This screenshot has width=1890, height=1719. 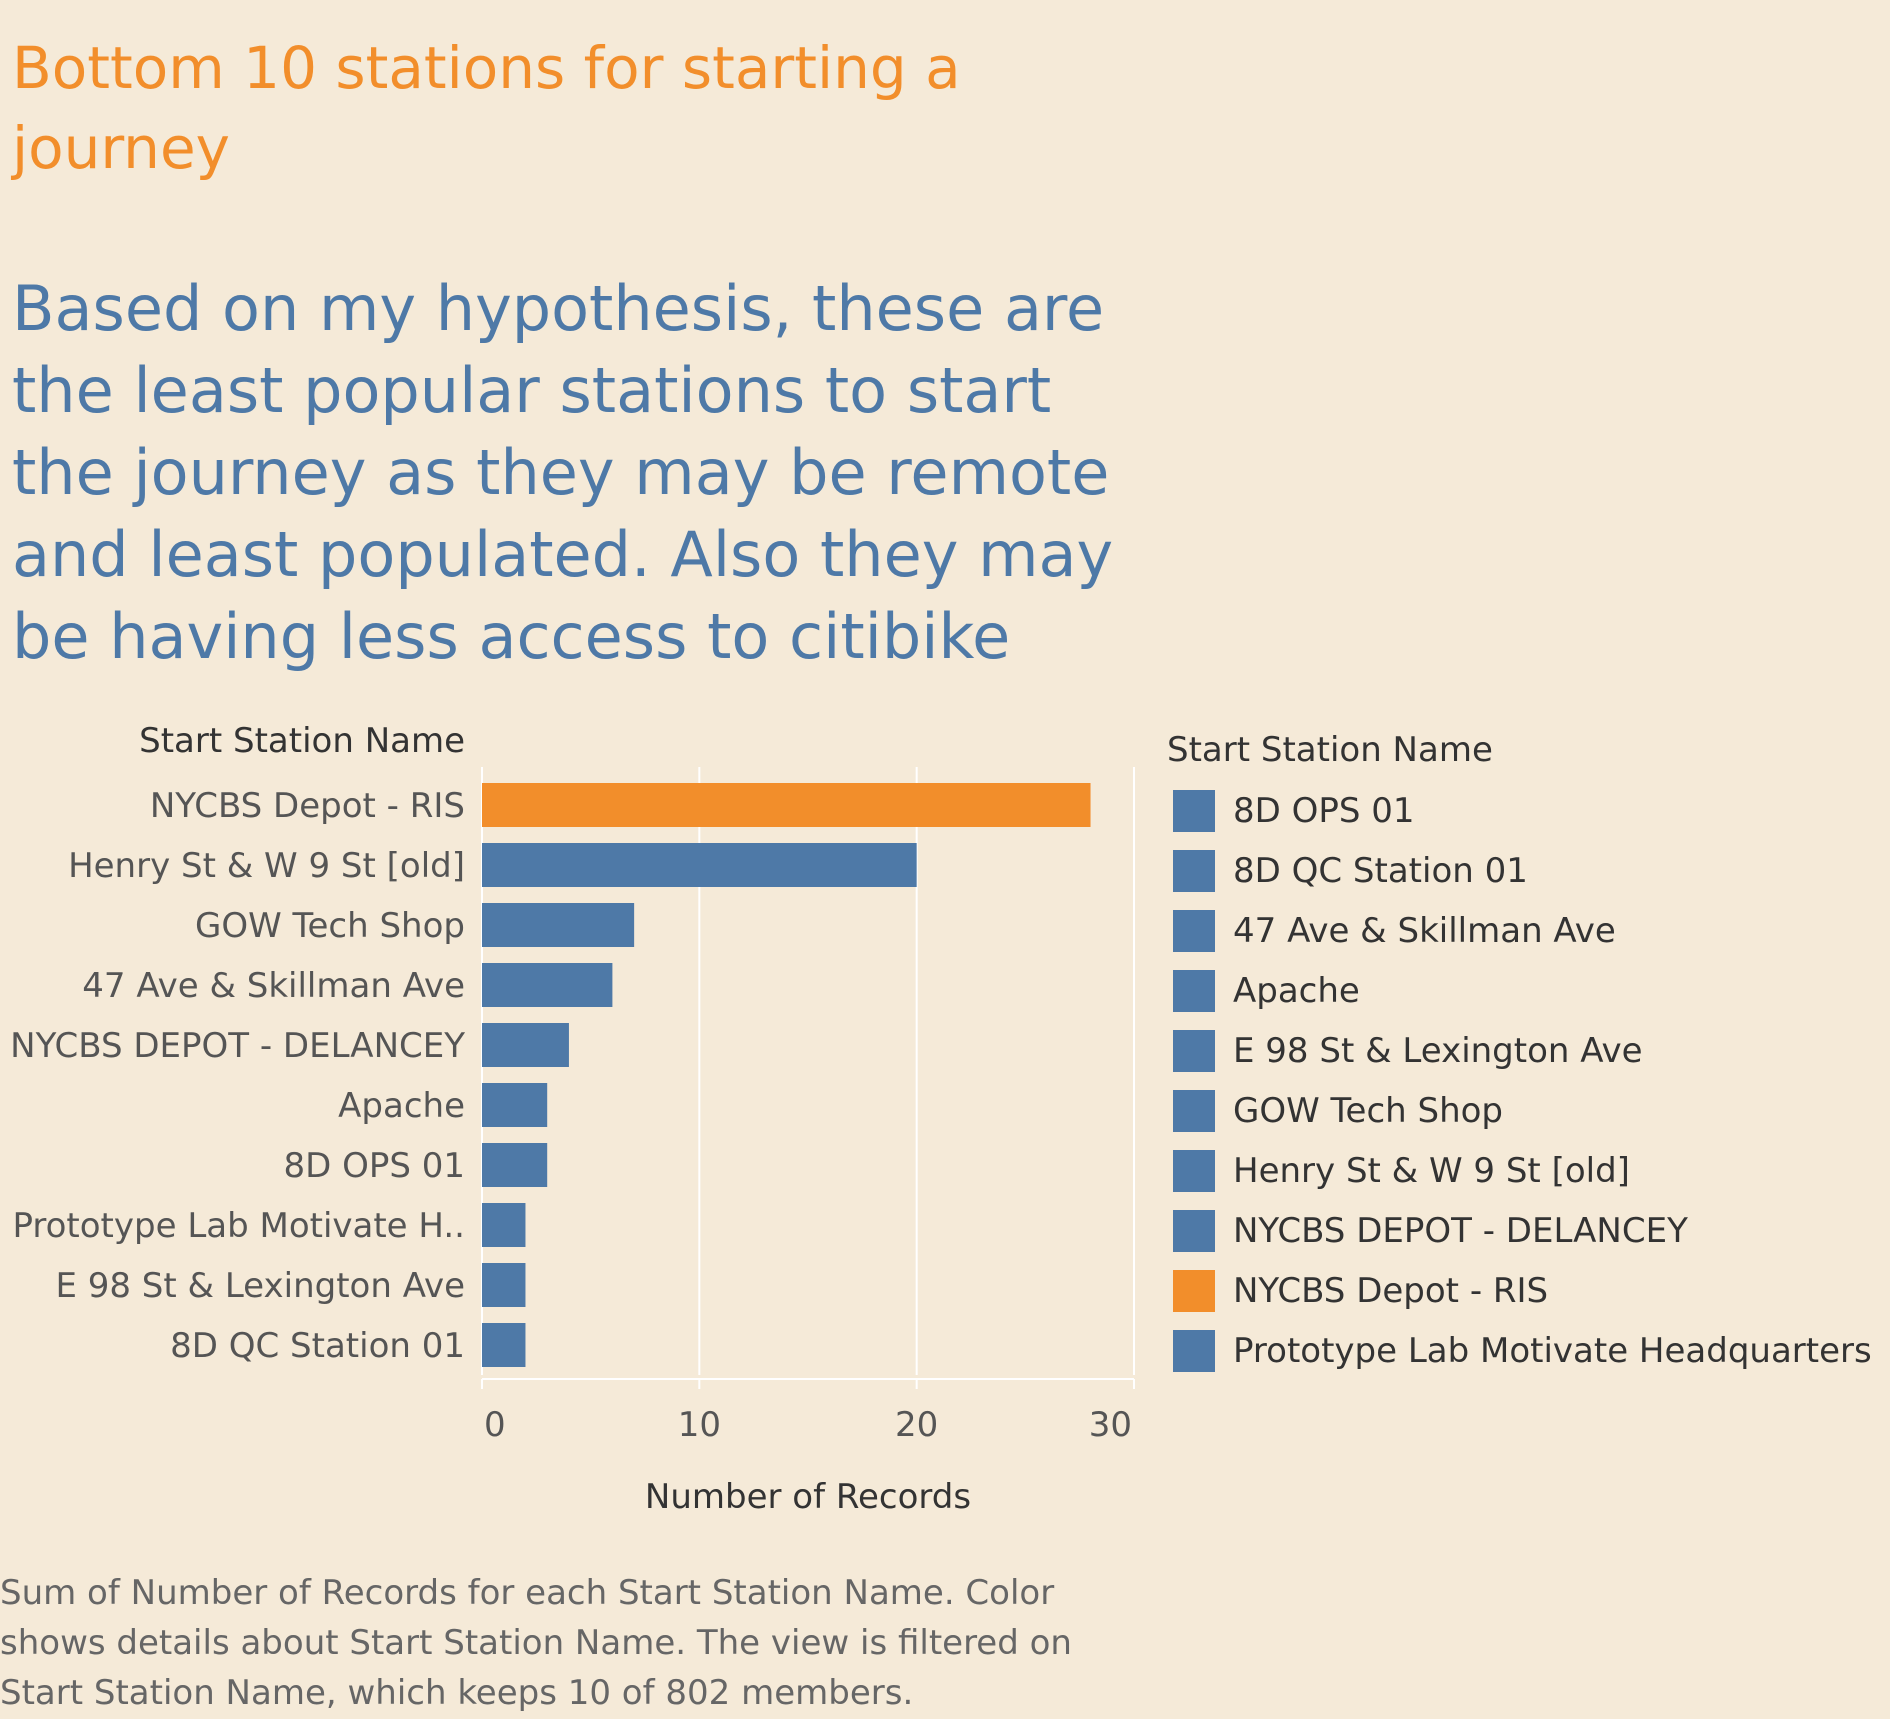 I want to click on legend-item: 8D QC Station 01, so click(x=1519, y=871).